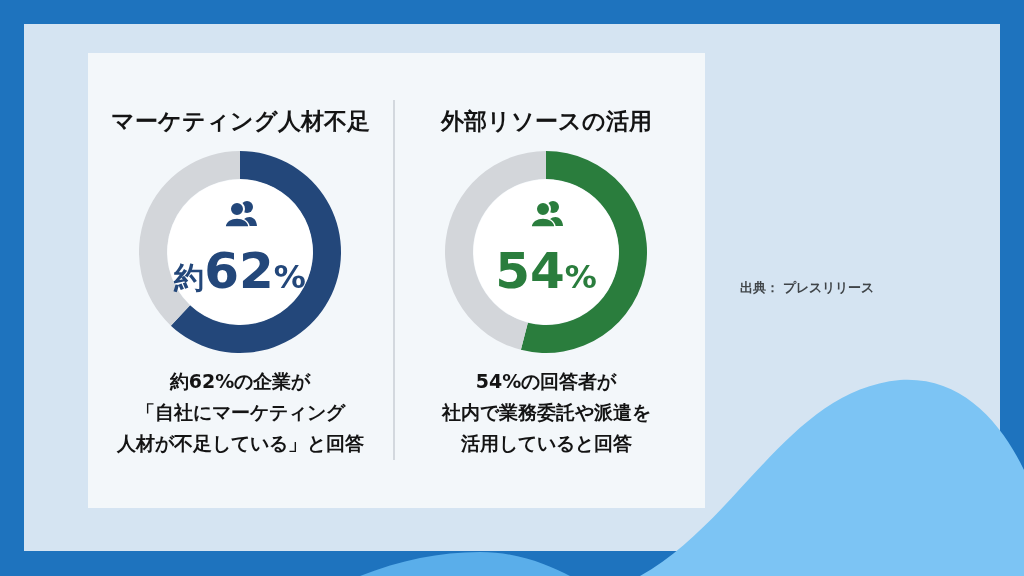  What do you see at coordinates (240, 121) in the screenshot?
I see `chart-title: マーケティング人材不足` at bounding box center [240, 121].